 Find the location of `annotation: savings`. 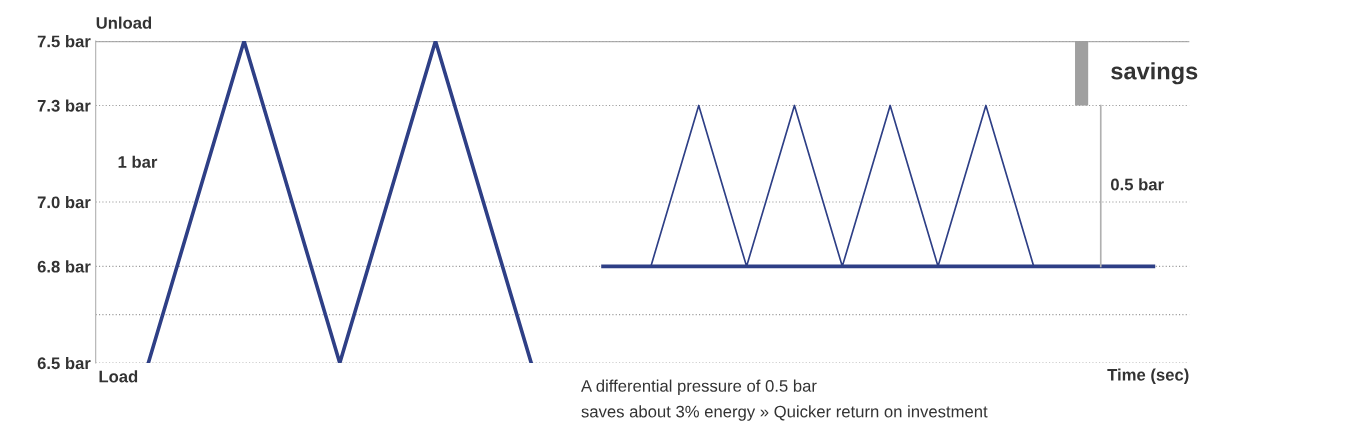

annotation: savings is located at coordinates (1154, 73).